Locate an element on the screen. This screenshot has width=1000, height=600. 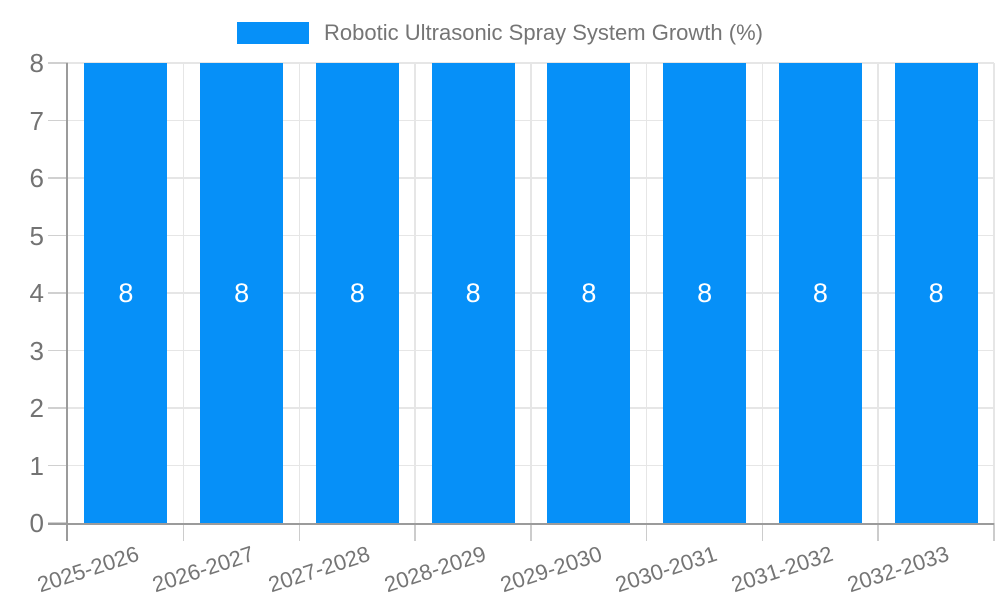
bar-2031-2032: 8 is located at coordinates (820, 293).